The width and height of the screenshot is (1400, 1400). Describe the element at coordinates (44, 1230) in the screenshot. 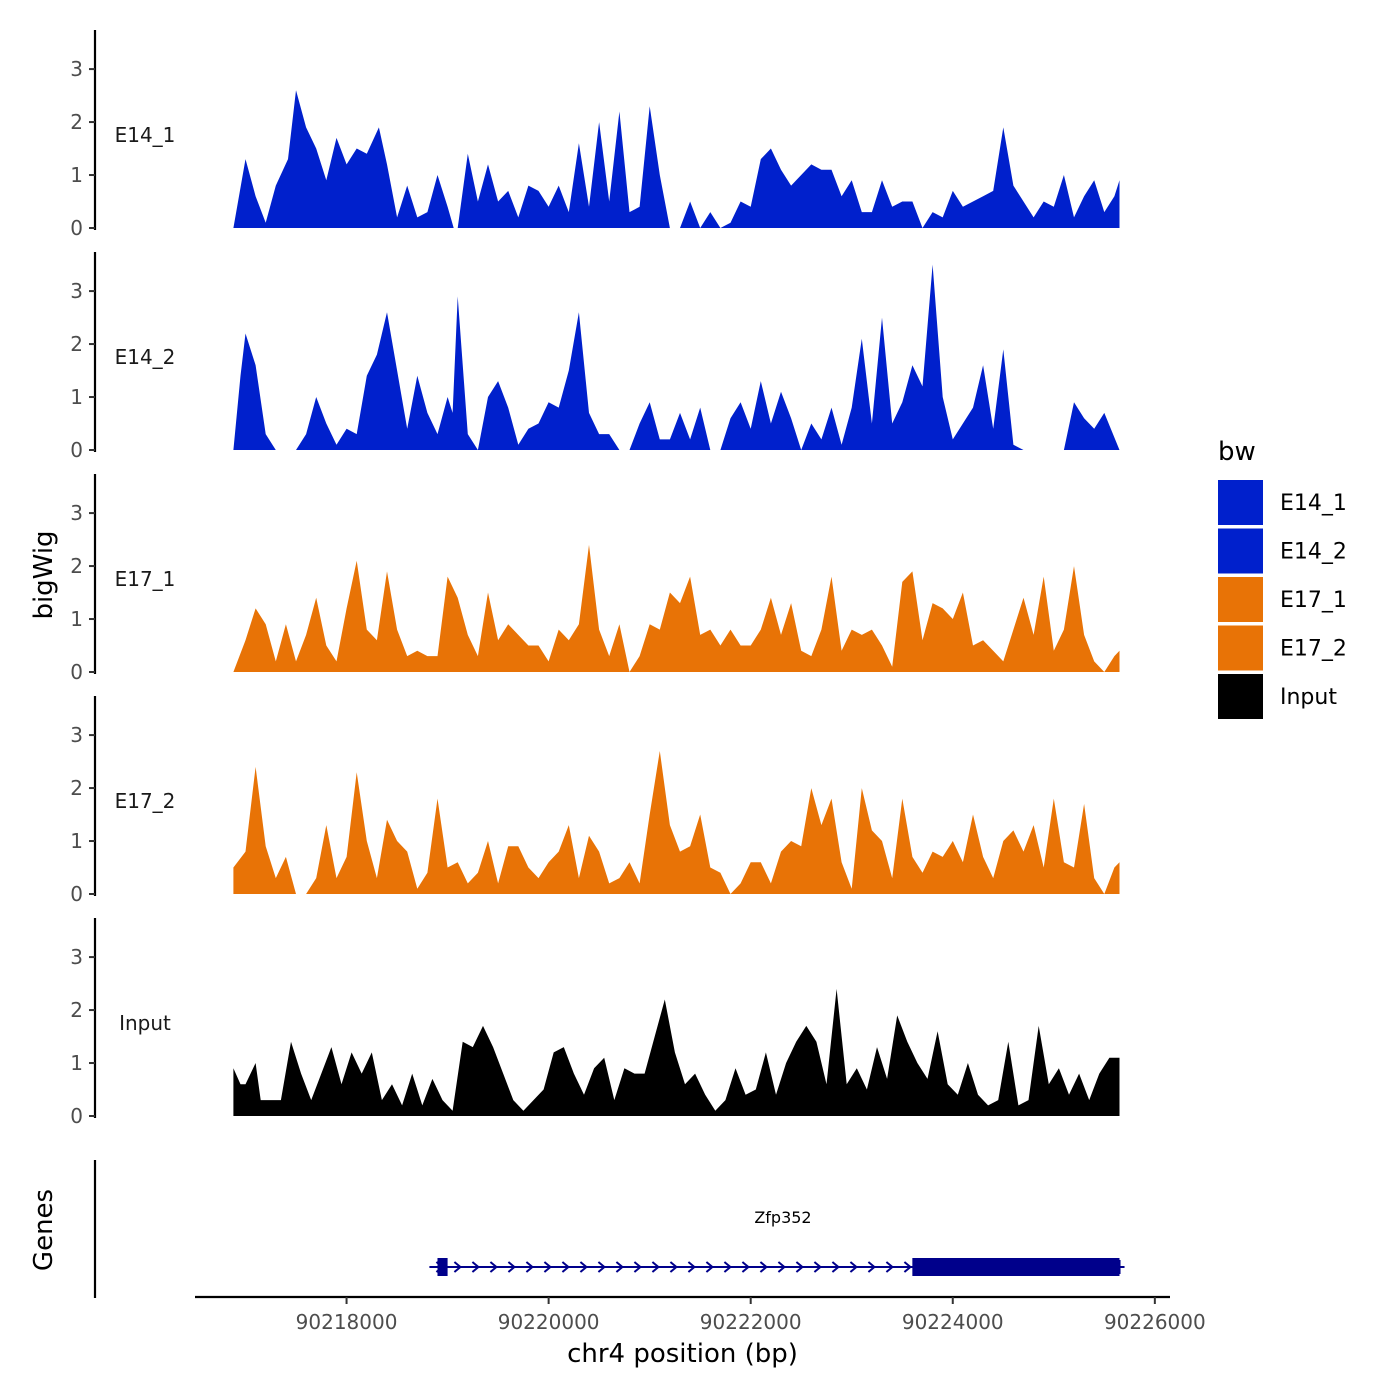

I see `genes-axis-title: Genes` at that location.